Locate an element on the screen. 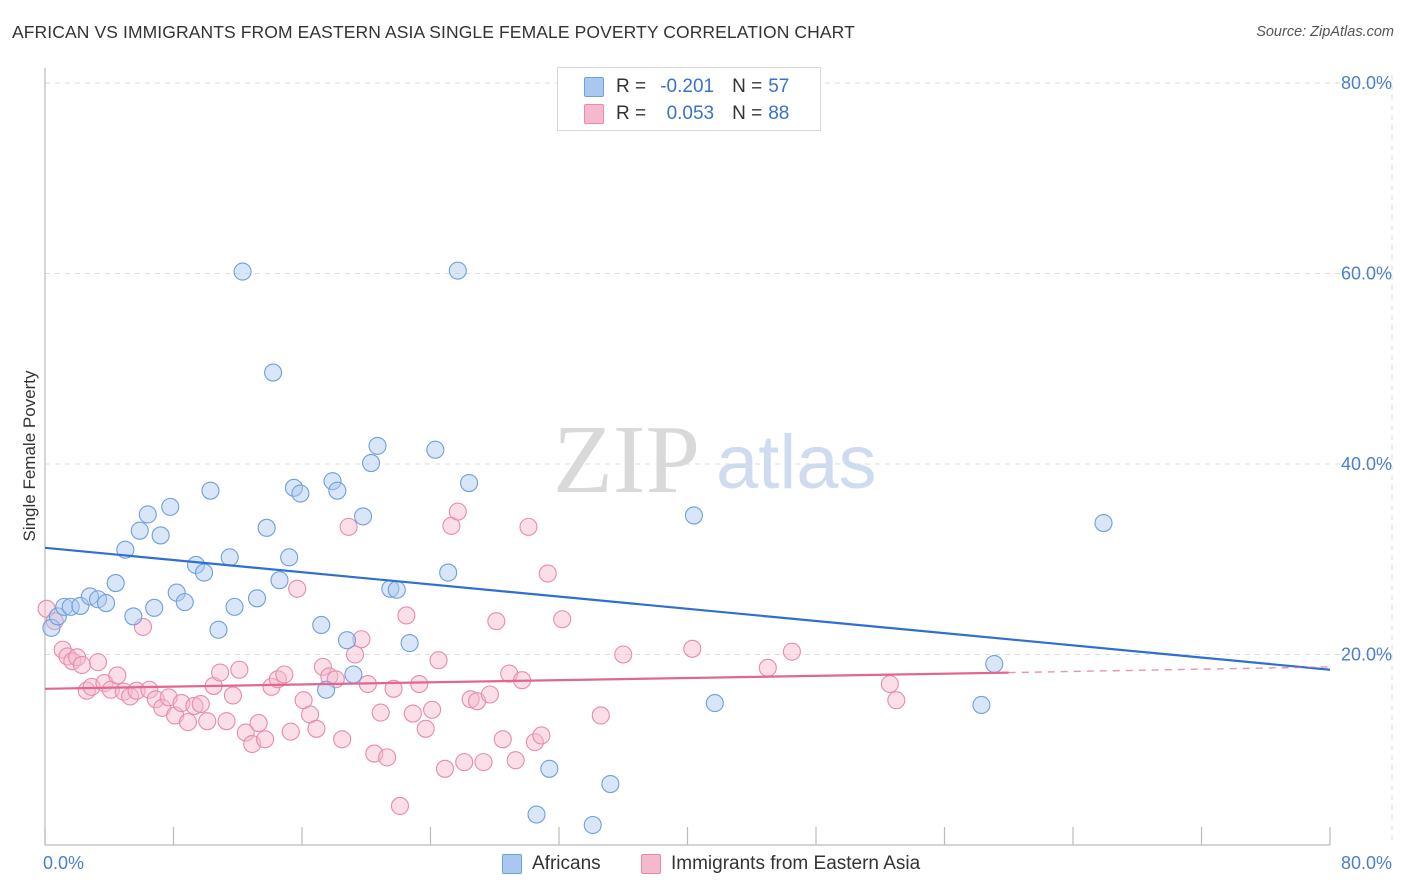  y-tick-label: 60.0% is located at coordinates (1366, 274).